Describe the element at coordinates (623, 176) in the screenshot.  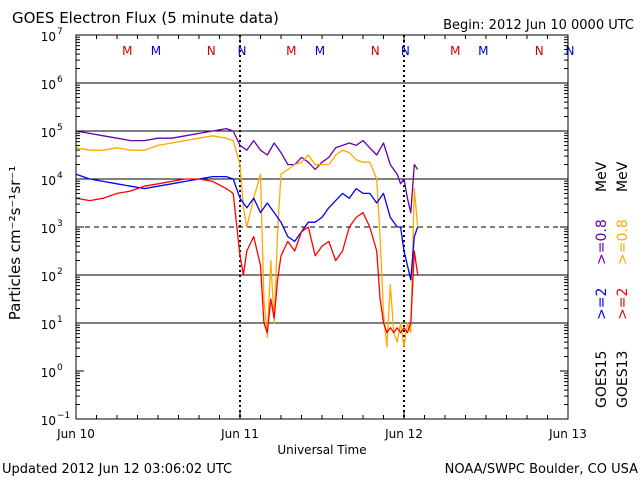
I see `legend-goes13-unit: MeV` at that location.